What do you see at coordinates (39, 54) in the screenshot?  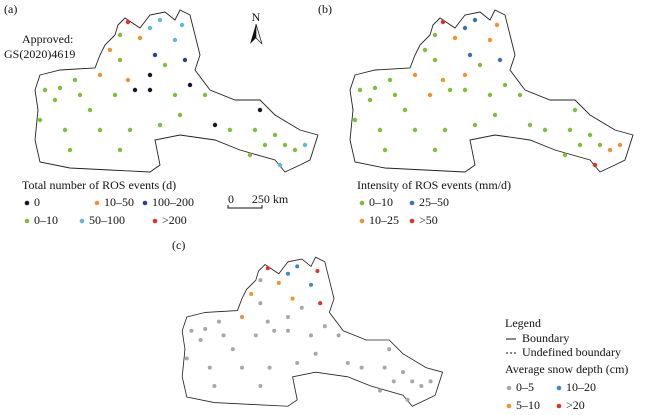 I see `approval-text: GS(2020)4619` at bounding box center [39, 54].